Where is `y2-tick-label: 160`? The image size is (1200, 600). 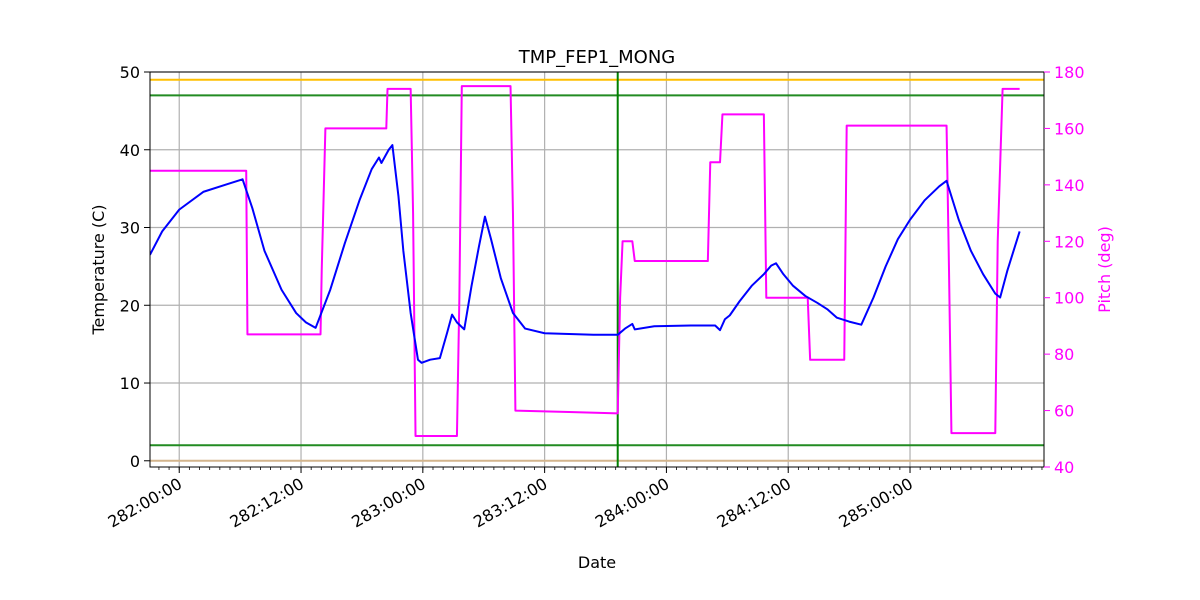
y2-tick-label: 160 is located at coordinates (1069, 128).